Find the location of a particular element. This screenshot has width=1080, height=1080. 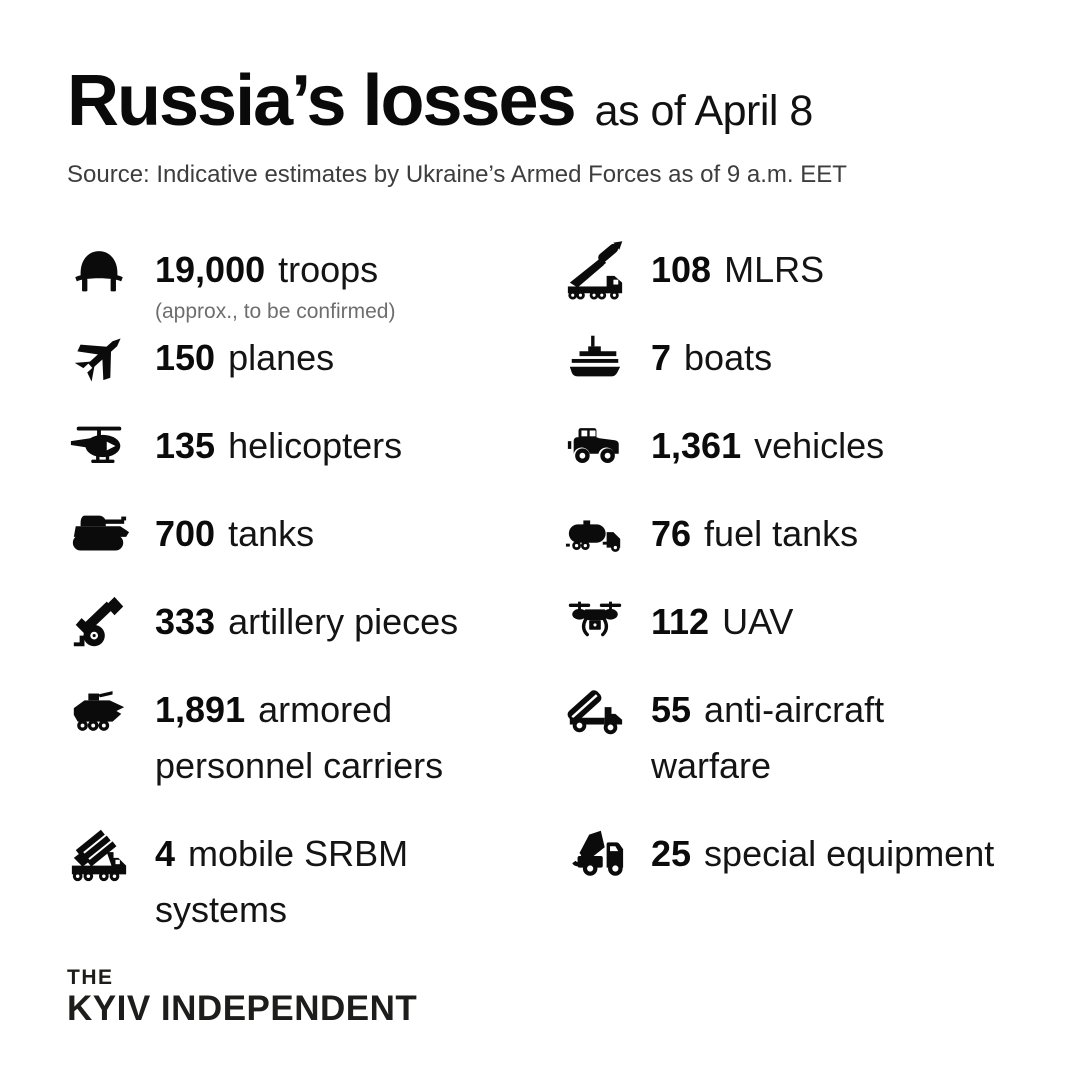

quadcopter-drone-icon is located at coordinates (595, 622).